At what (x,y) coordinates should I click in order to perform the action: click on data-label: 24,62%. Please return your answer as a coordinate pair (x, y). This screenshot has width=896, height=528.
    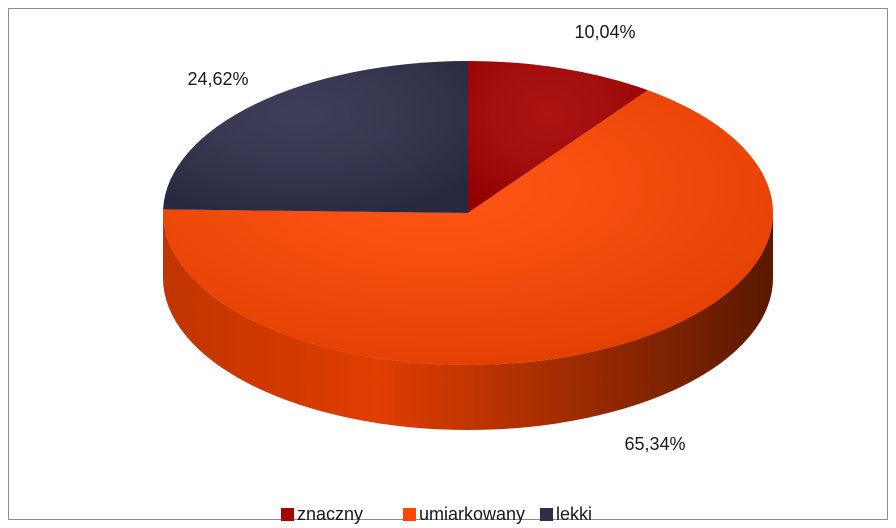
    Looking at the image, I should click on (217, 79).